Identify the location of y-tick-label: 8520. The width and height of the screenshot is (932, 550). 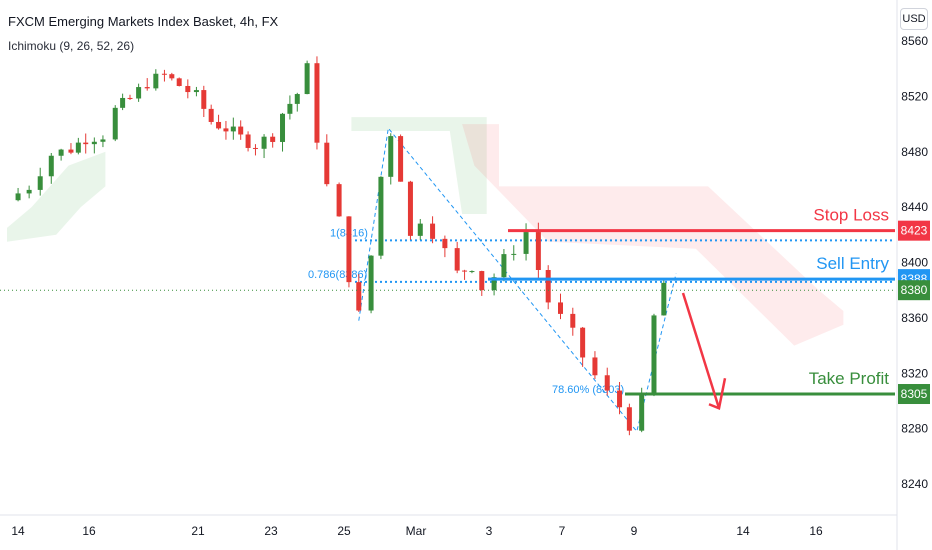
(914, 96).